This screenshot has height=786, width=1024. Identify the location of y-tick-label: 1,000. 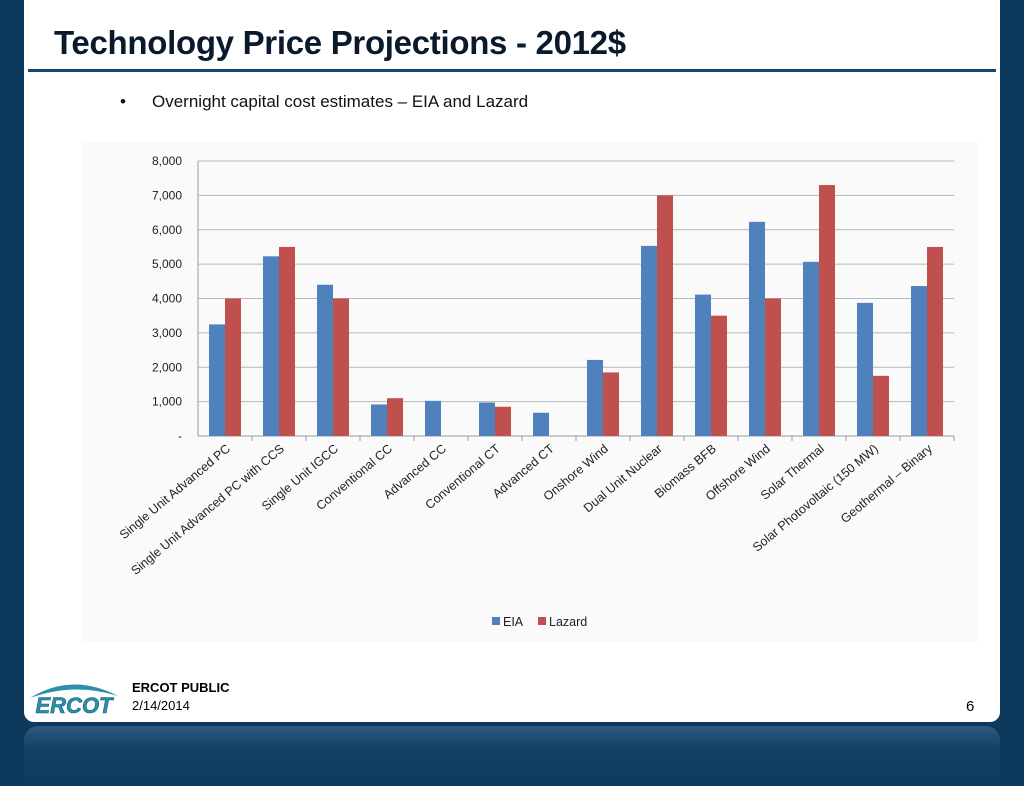
(167, 402).